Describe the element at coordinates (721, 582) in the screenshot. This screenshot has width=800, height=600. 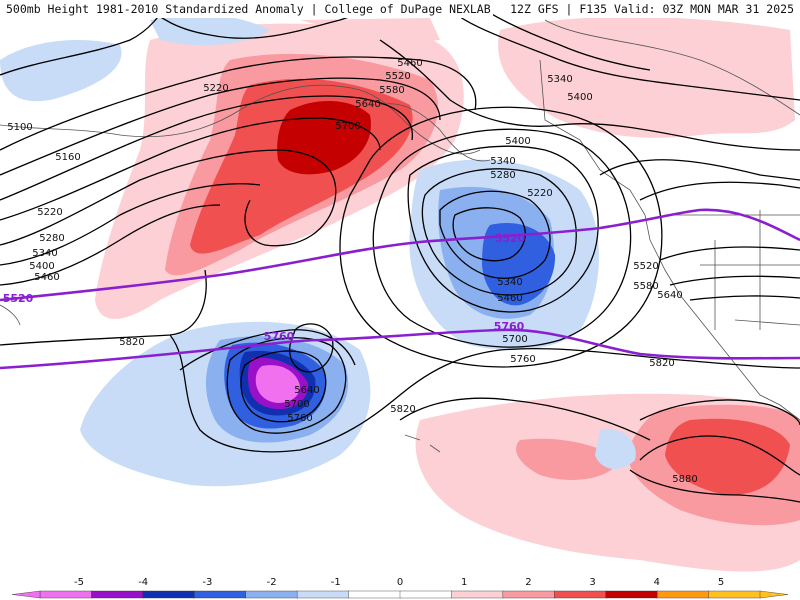
I see `colorbar-tick-label: 5` at that location.